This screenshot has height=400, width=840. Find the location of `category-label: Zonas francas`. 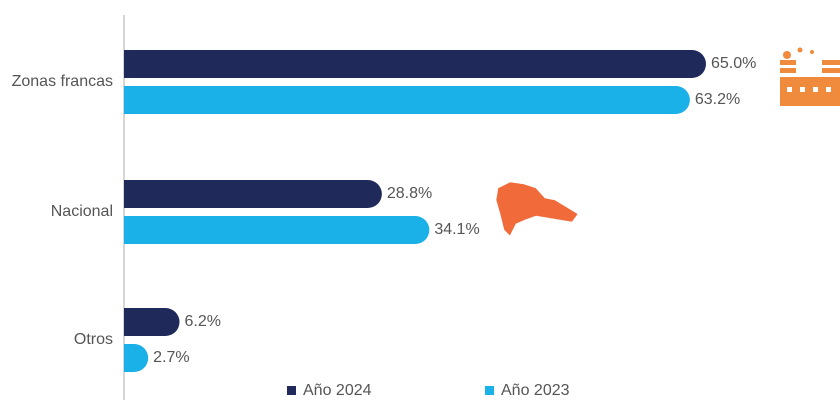

category-label: Zonas francas is located at coordinates (62, 81).